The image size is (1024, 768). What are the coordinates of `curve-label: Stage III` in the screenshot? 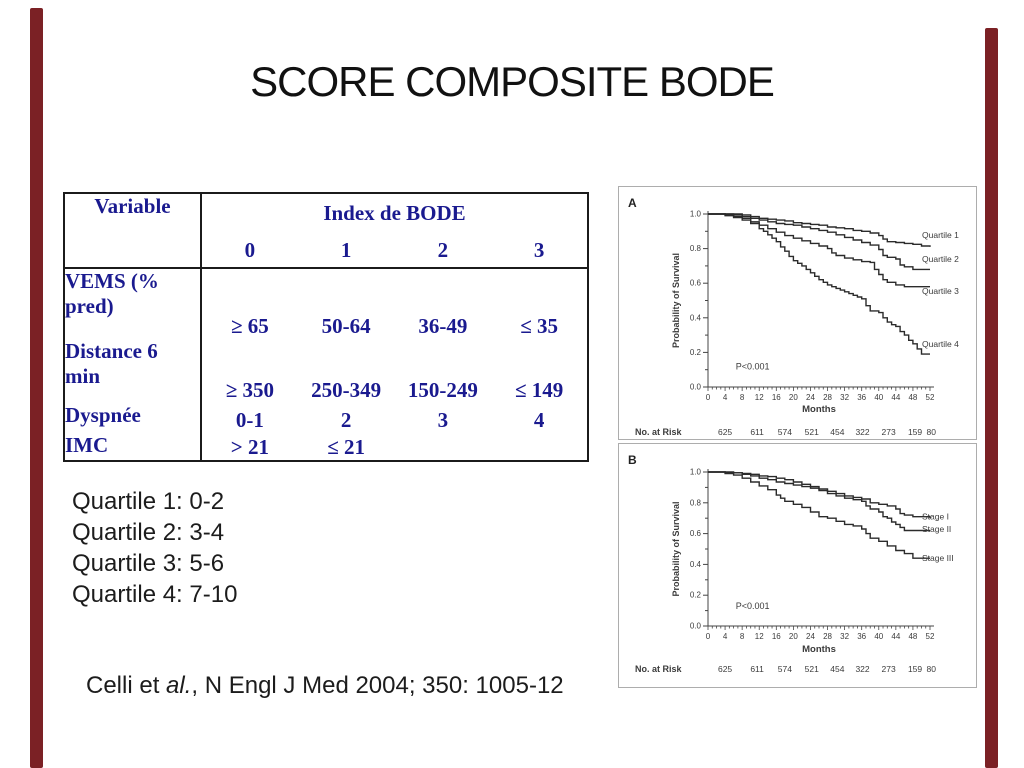 It's located at (938, 558).